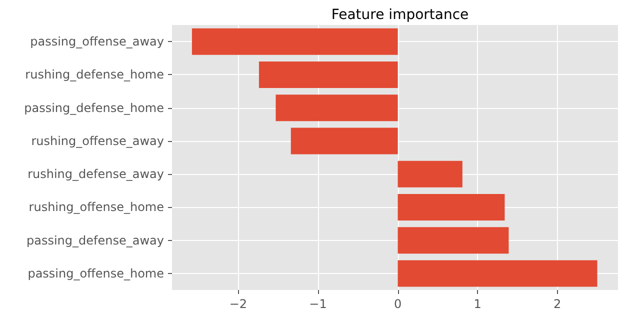  Describe the element at coordinates (97, 41) in the screenshot. I see `y-tick-label: passing_offense_away` at that location.